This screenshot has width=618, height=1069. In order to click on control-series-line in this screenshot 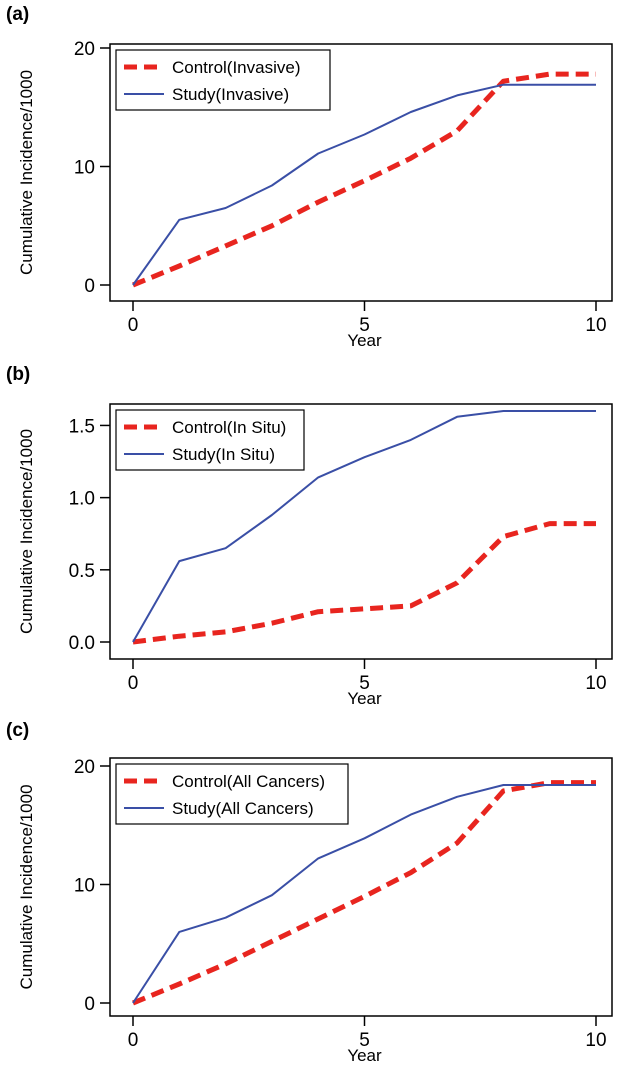, I will do `click(364, 583)`.